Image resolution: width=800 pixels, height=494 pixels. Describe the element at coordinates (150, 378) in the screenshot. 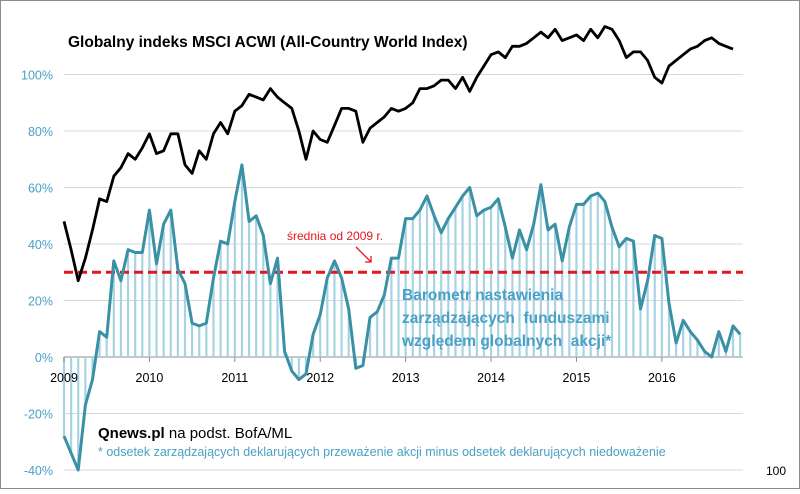

I see `x-tick-label: 2010` at that location.